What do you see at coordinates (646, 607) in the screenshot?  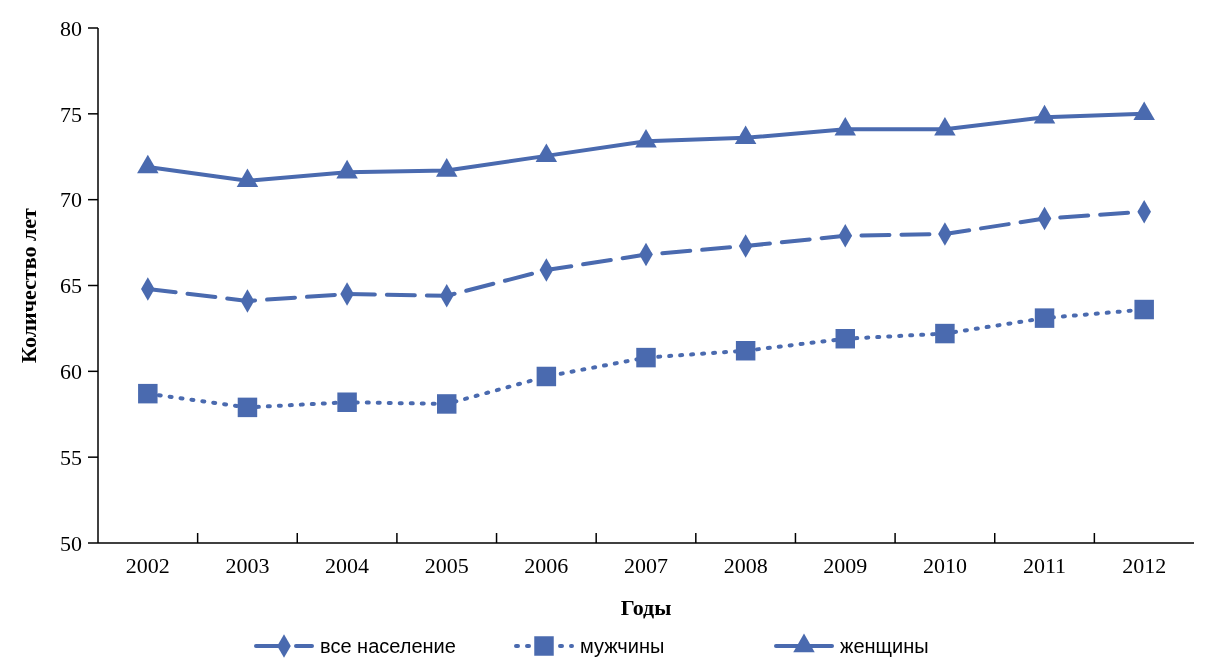 I see `x-axis-title: Годы` at bounding box center [646, 607].